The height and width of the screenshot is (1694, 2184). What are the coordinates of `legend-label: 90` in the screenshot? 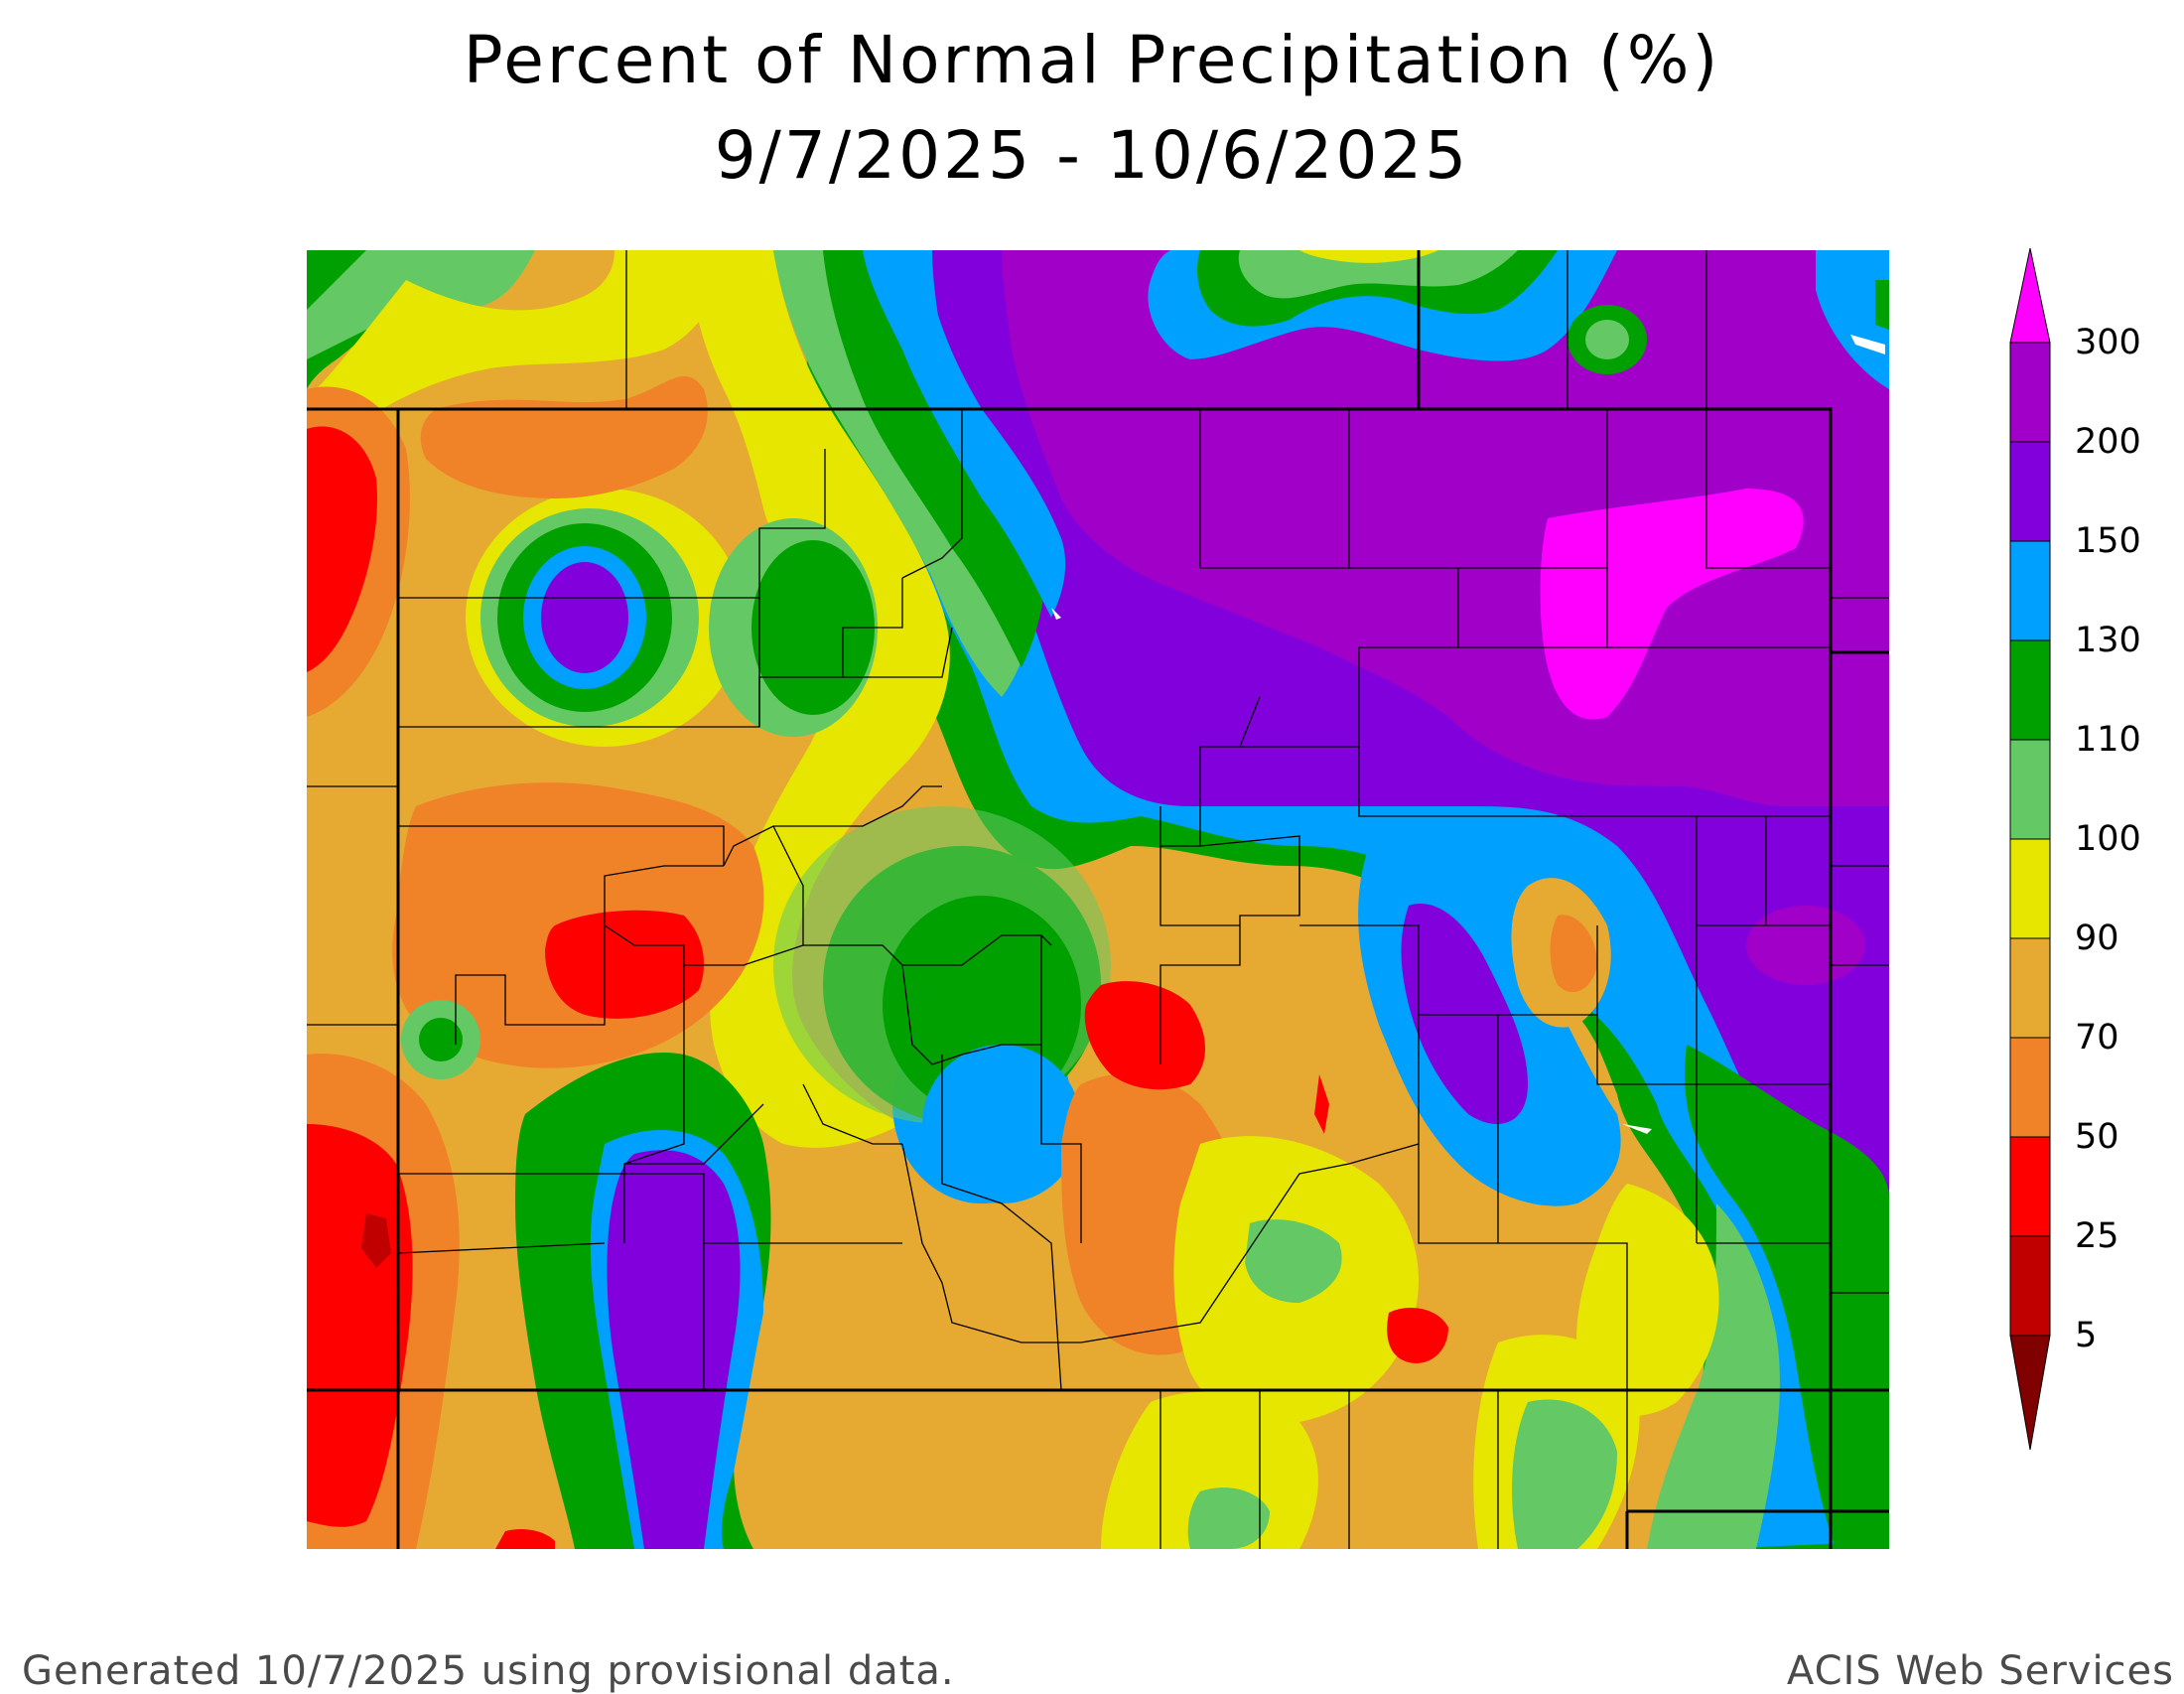 It's located at (2097, 938).